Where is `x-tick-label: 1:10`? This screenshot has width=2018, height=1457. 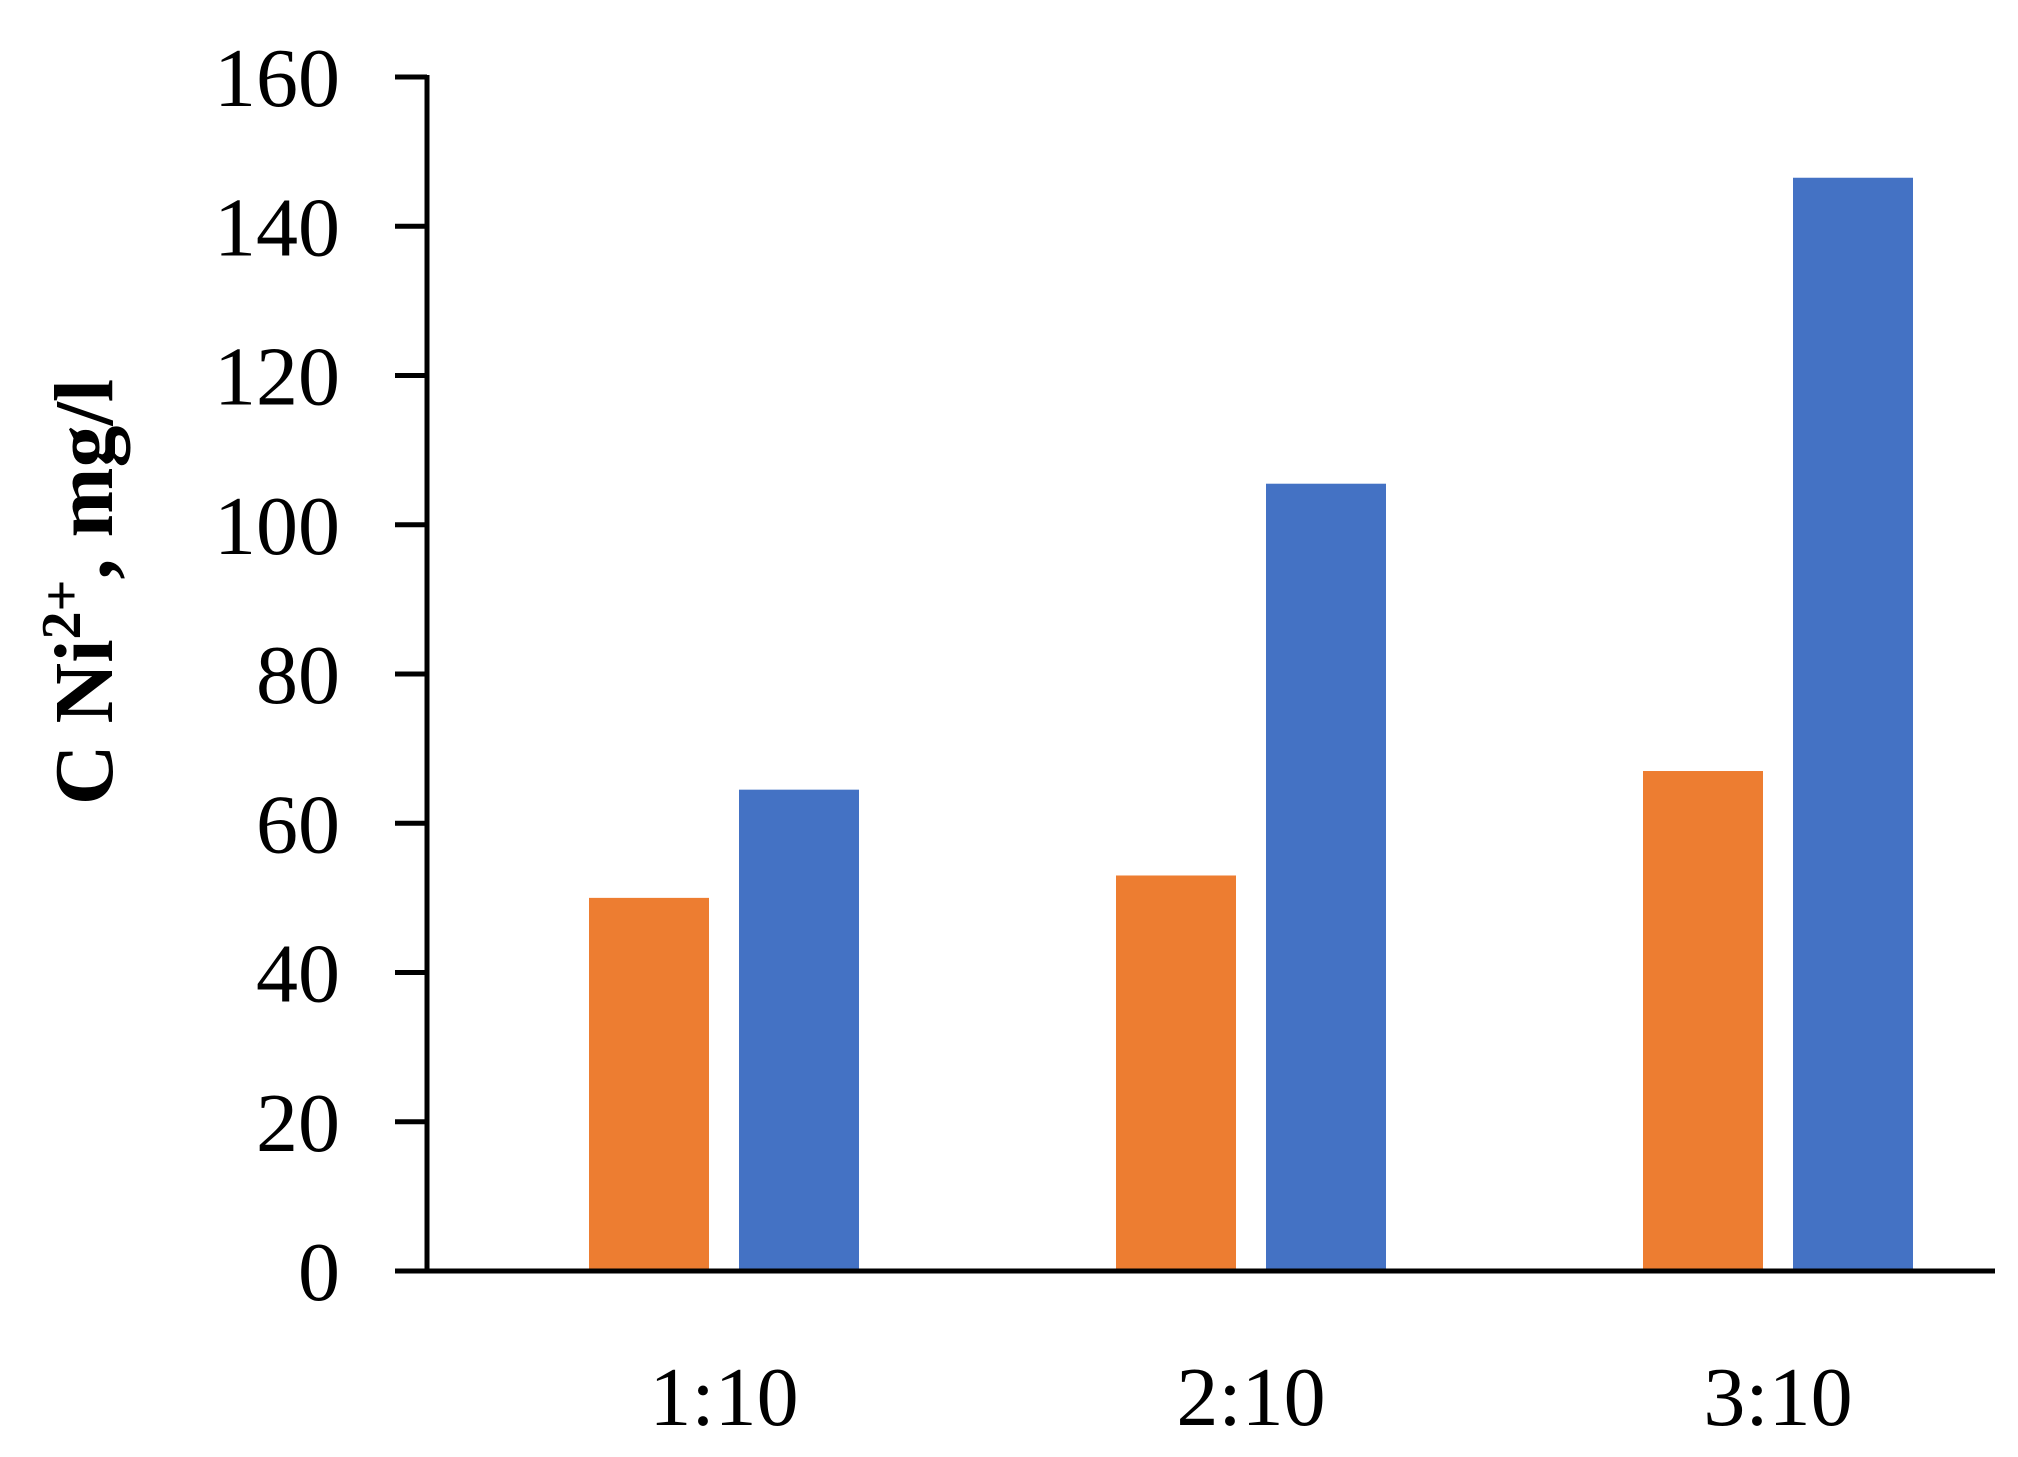
x-tick-label: 1:10 is located at coordinates (723, 1397).